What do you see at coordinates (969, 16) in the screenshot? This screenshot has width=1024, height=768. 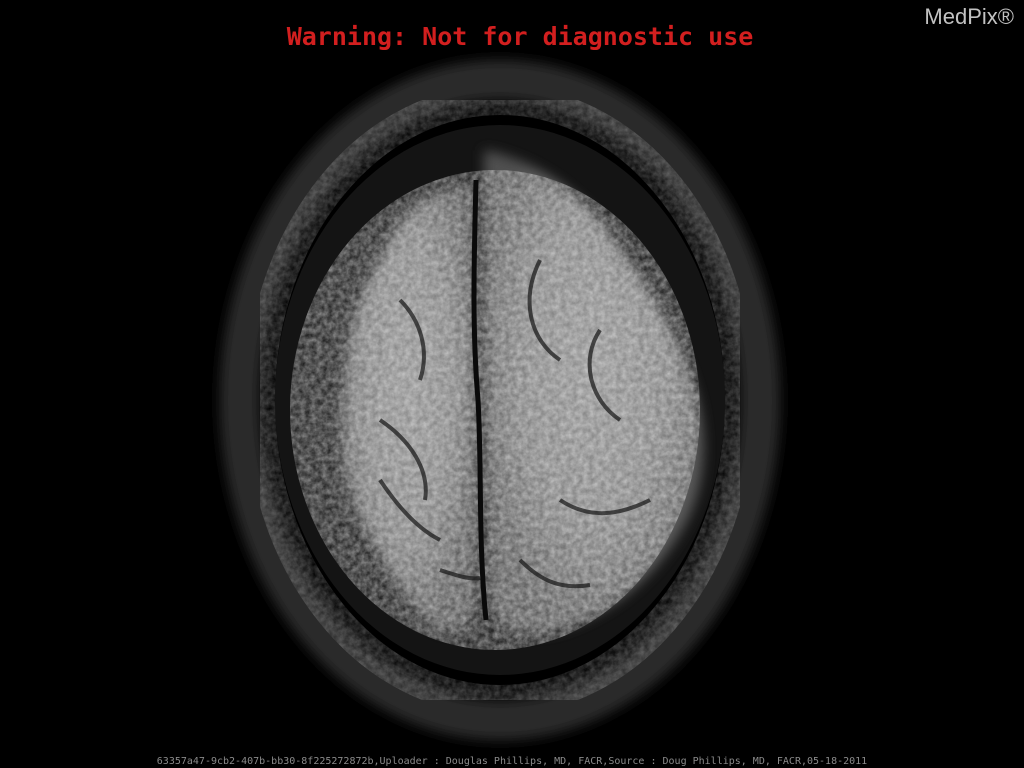 I see `medpix-watermark: MedPix®` at bounding box center [969, 16].